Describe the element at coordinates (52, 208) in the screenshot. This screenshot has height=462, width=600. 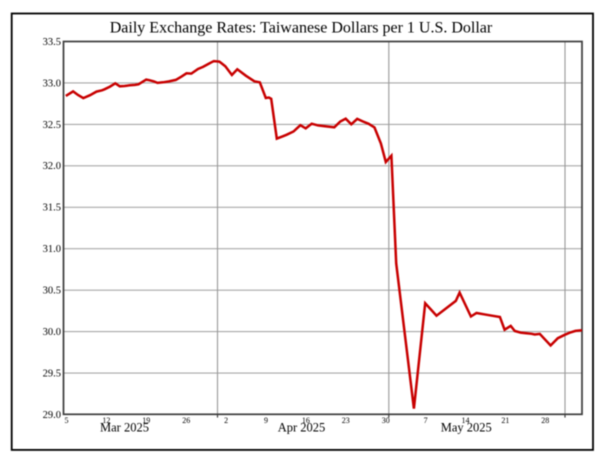
I see `svg-text: 31.5` at that location.